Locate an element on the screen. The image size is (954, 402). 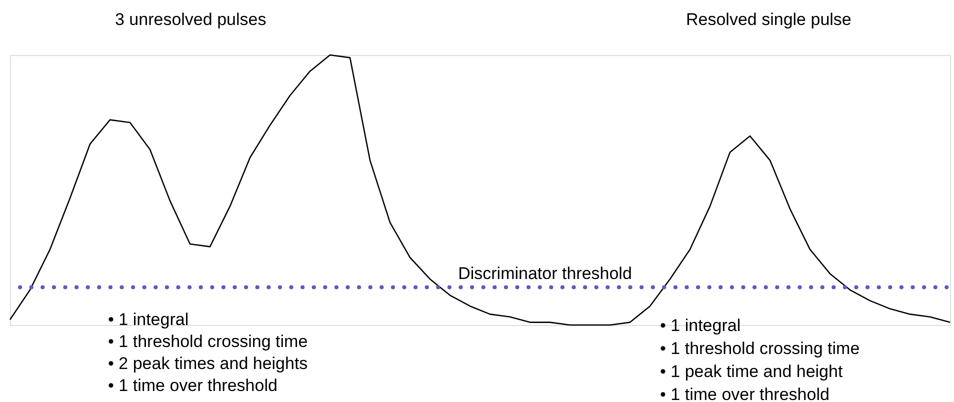
text: • 1 peak time and height is located at coordinates (751, 371).